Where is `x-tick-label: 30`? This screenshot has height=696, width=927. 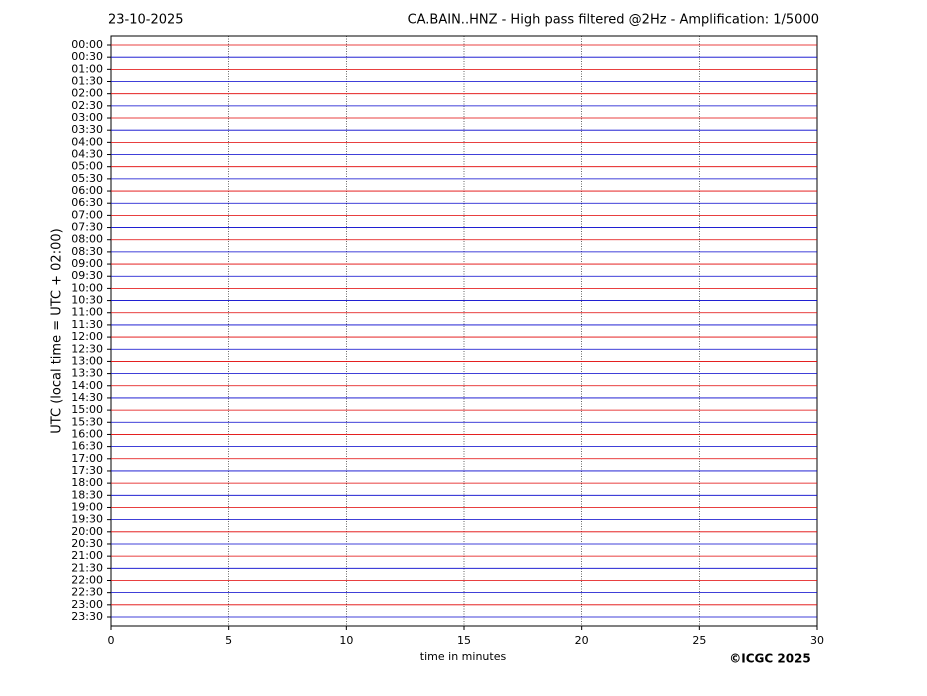
x-tick-label: 30 is located at coordinates (817, 640).